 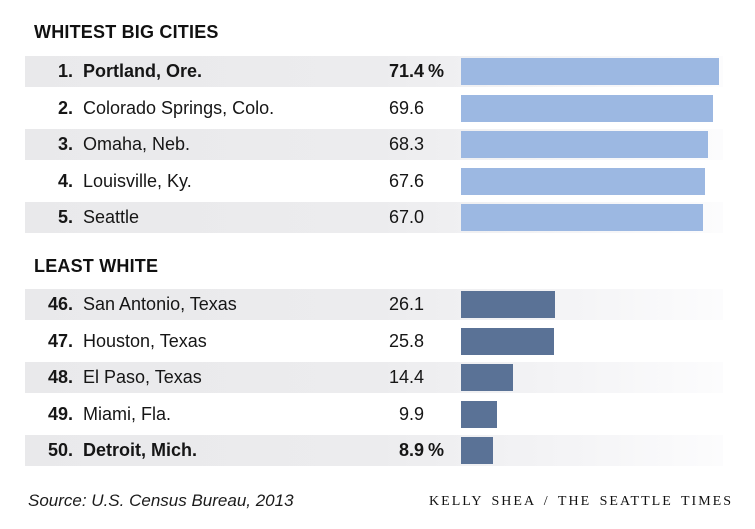 I want to click on value-label: 68.3, so click(x=406, y=144).